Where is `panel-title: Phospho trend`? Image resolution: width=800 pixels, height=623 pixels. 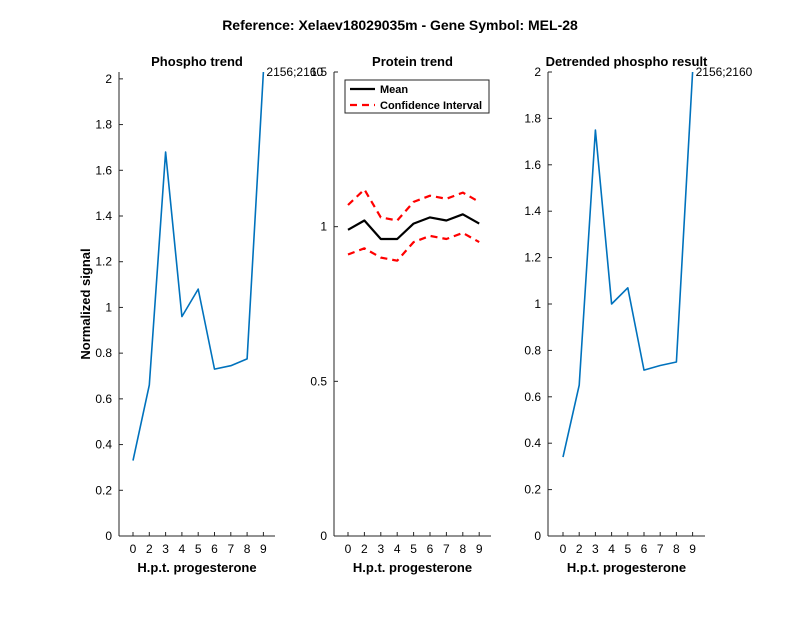 panel-title: Phospho trend is located at coordinates (197, 61).